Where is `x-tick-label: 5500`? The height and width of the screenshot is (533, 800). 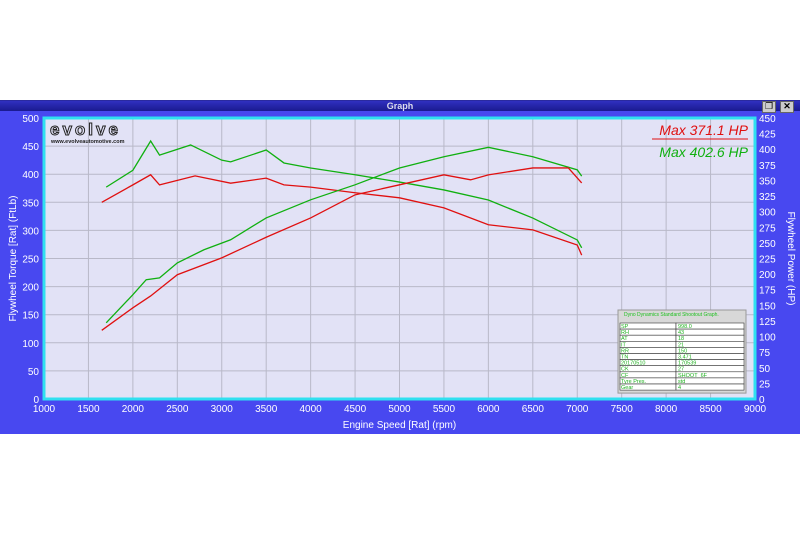 x-tick-label: 5500 is located at coordinates (444, 409).